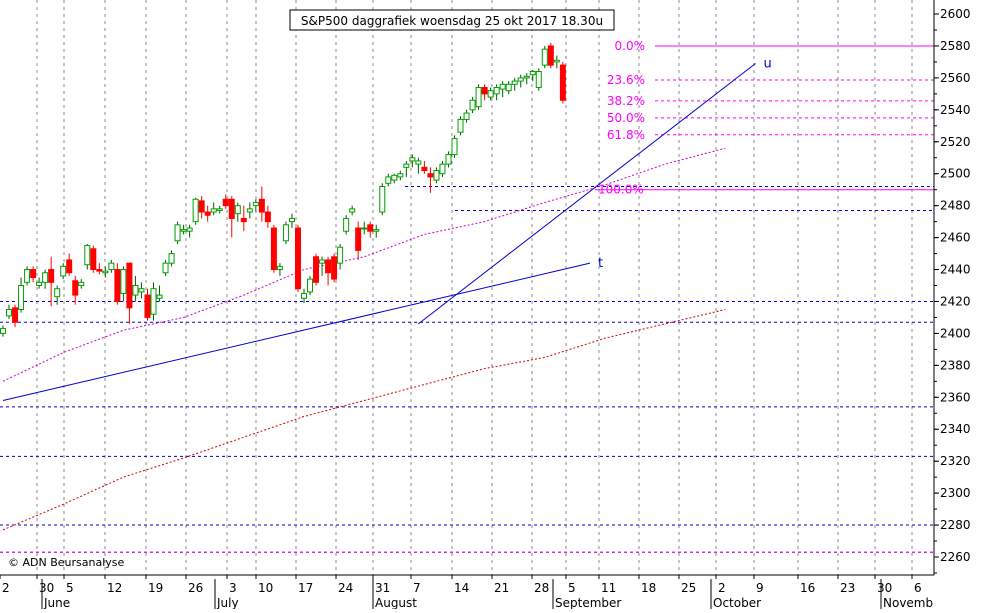 The image size is (982, 613). I want to click on month-tick-label: August, so click(396, 602).